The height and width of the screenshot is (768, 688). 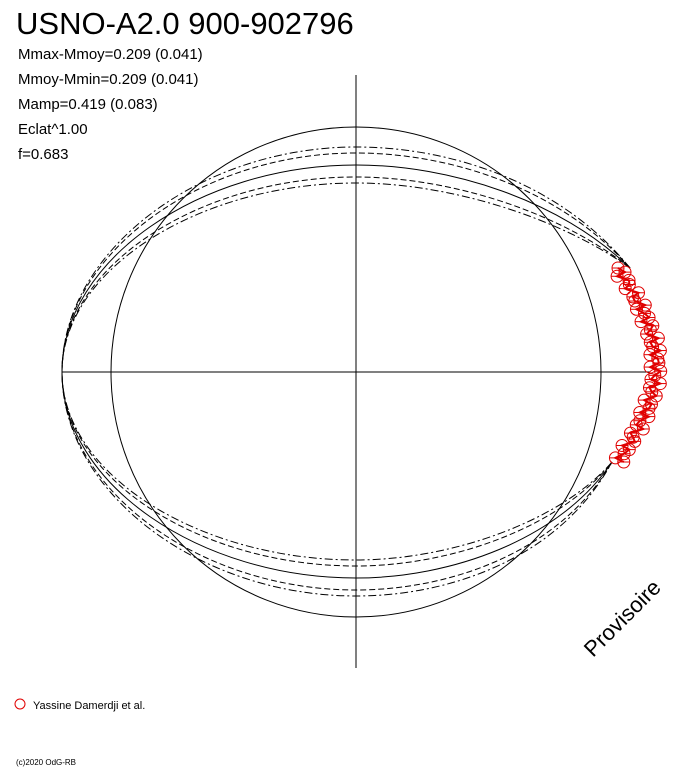 What do you see at coordinates (46, 762) in the screenshot?
I see `copyright: (c)2020 OdG-RB` at bounding box center [46, 762].